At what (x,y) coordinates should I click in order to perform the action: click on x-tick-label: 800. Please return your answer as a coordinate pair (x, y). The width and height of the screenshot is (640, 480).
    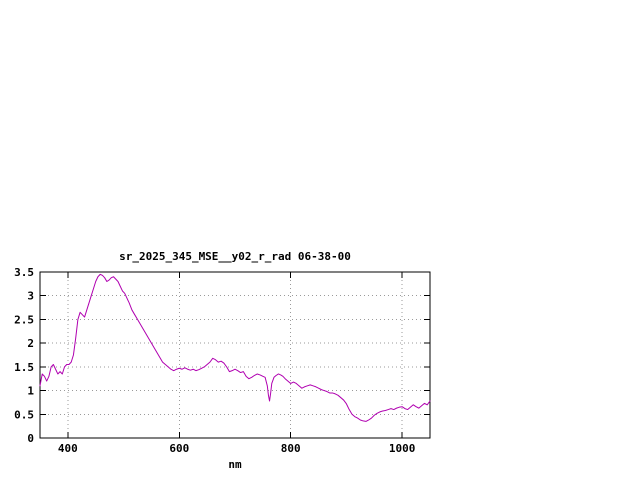
    Looking at the image, I should click on (291, 448).